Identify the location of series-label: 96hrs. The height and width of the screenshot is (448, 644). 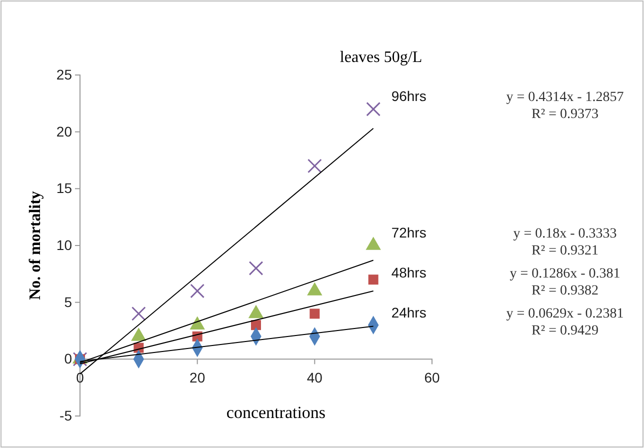
(408, 96).